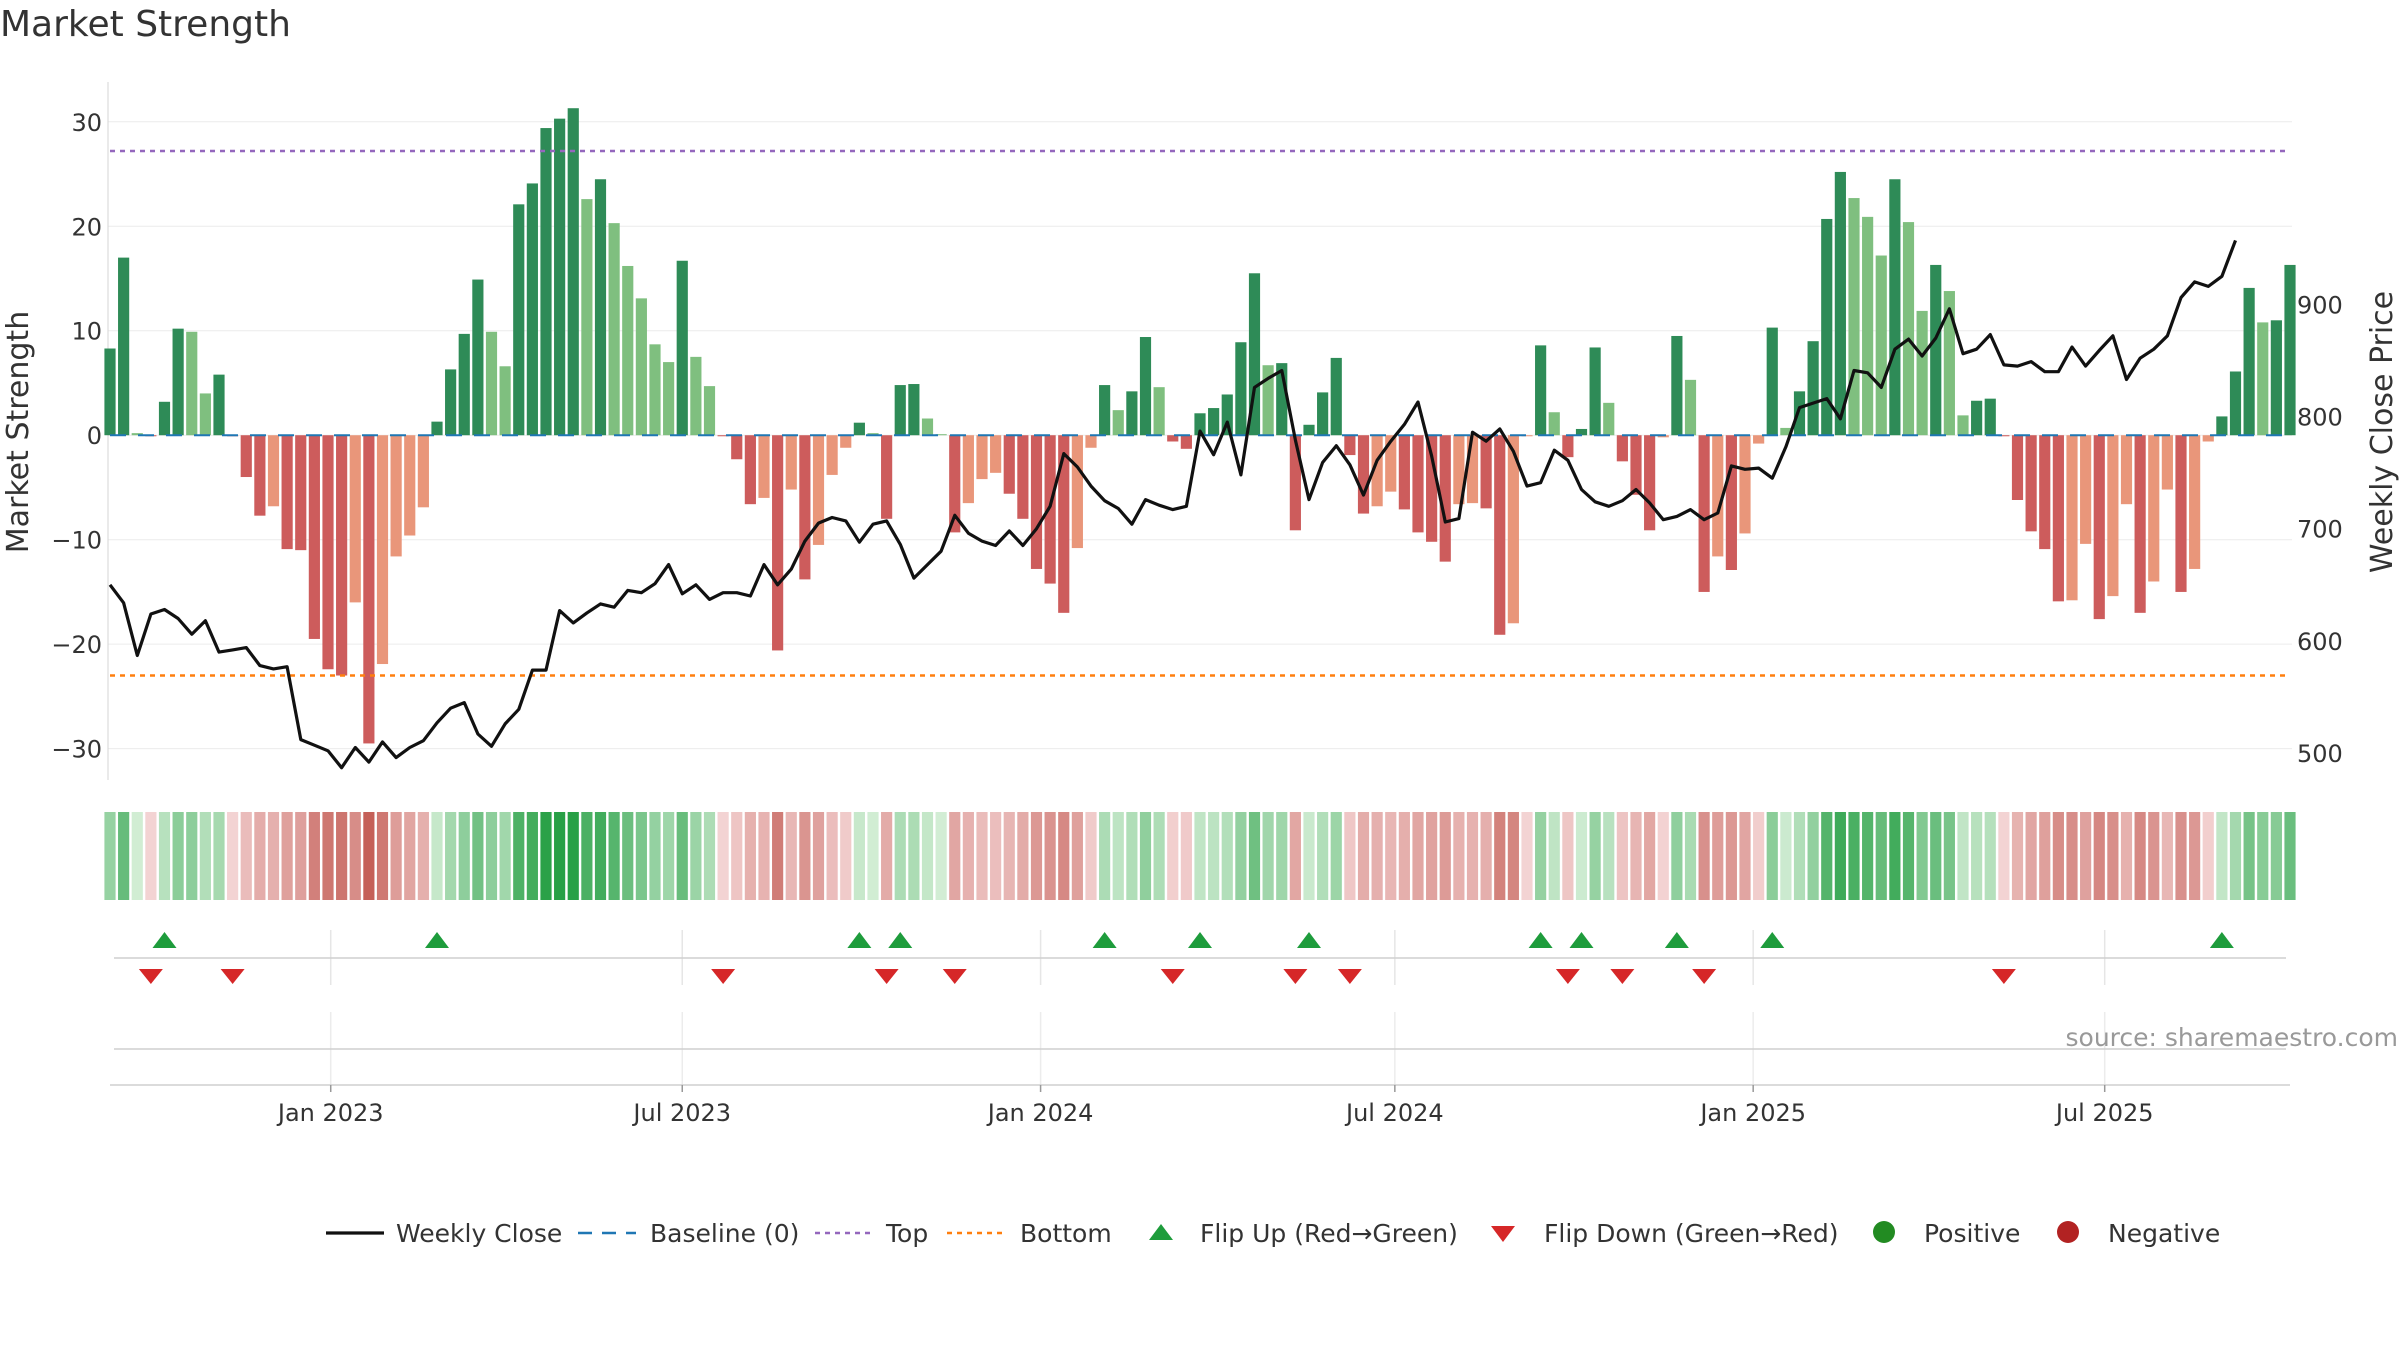 Image resolution: width=2400 pixels, height=1350 pixels. Describe the element at coordinates (1503, 1234) in the screenshot. I see `legend-flip-down-icon` at that location.